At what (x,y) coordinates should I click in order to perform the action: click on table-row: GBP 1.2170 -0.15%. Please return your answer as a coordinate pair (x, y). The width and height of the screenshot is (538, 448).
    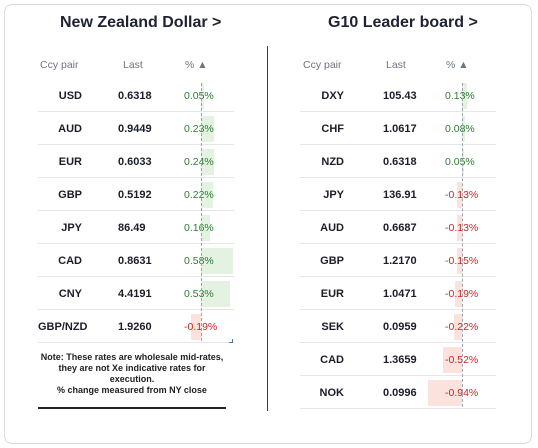
    Looking at the image, I should click on (398, 261).